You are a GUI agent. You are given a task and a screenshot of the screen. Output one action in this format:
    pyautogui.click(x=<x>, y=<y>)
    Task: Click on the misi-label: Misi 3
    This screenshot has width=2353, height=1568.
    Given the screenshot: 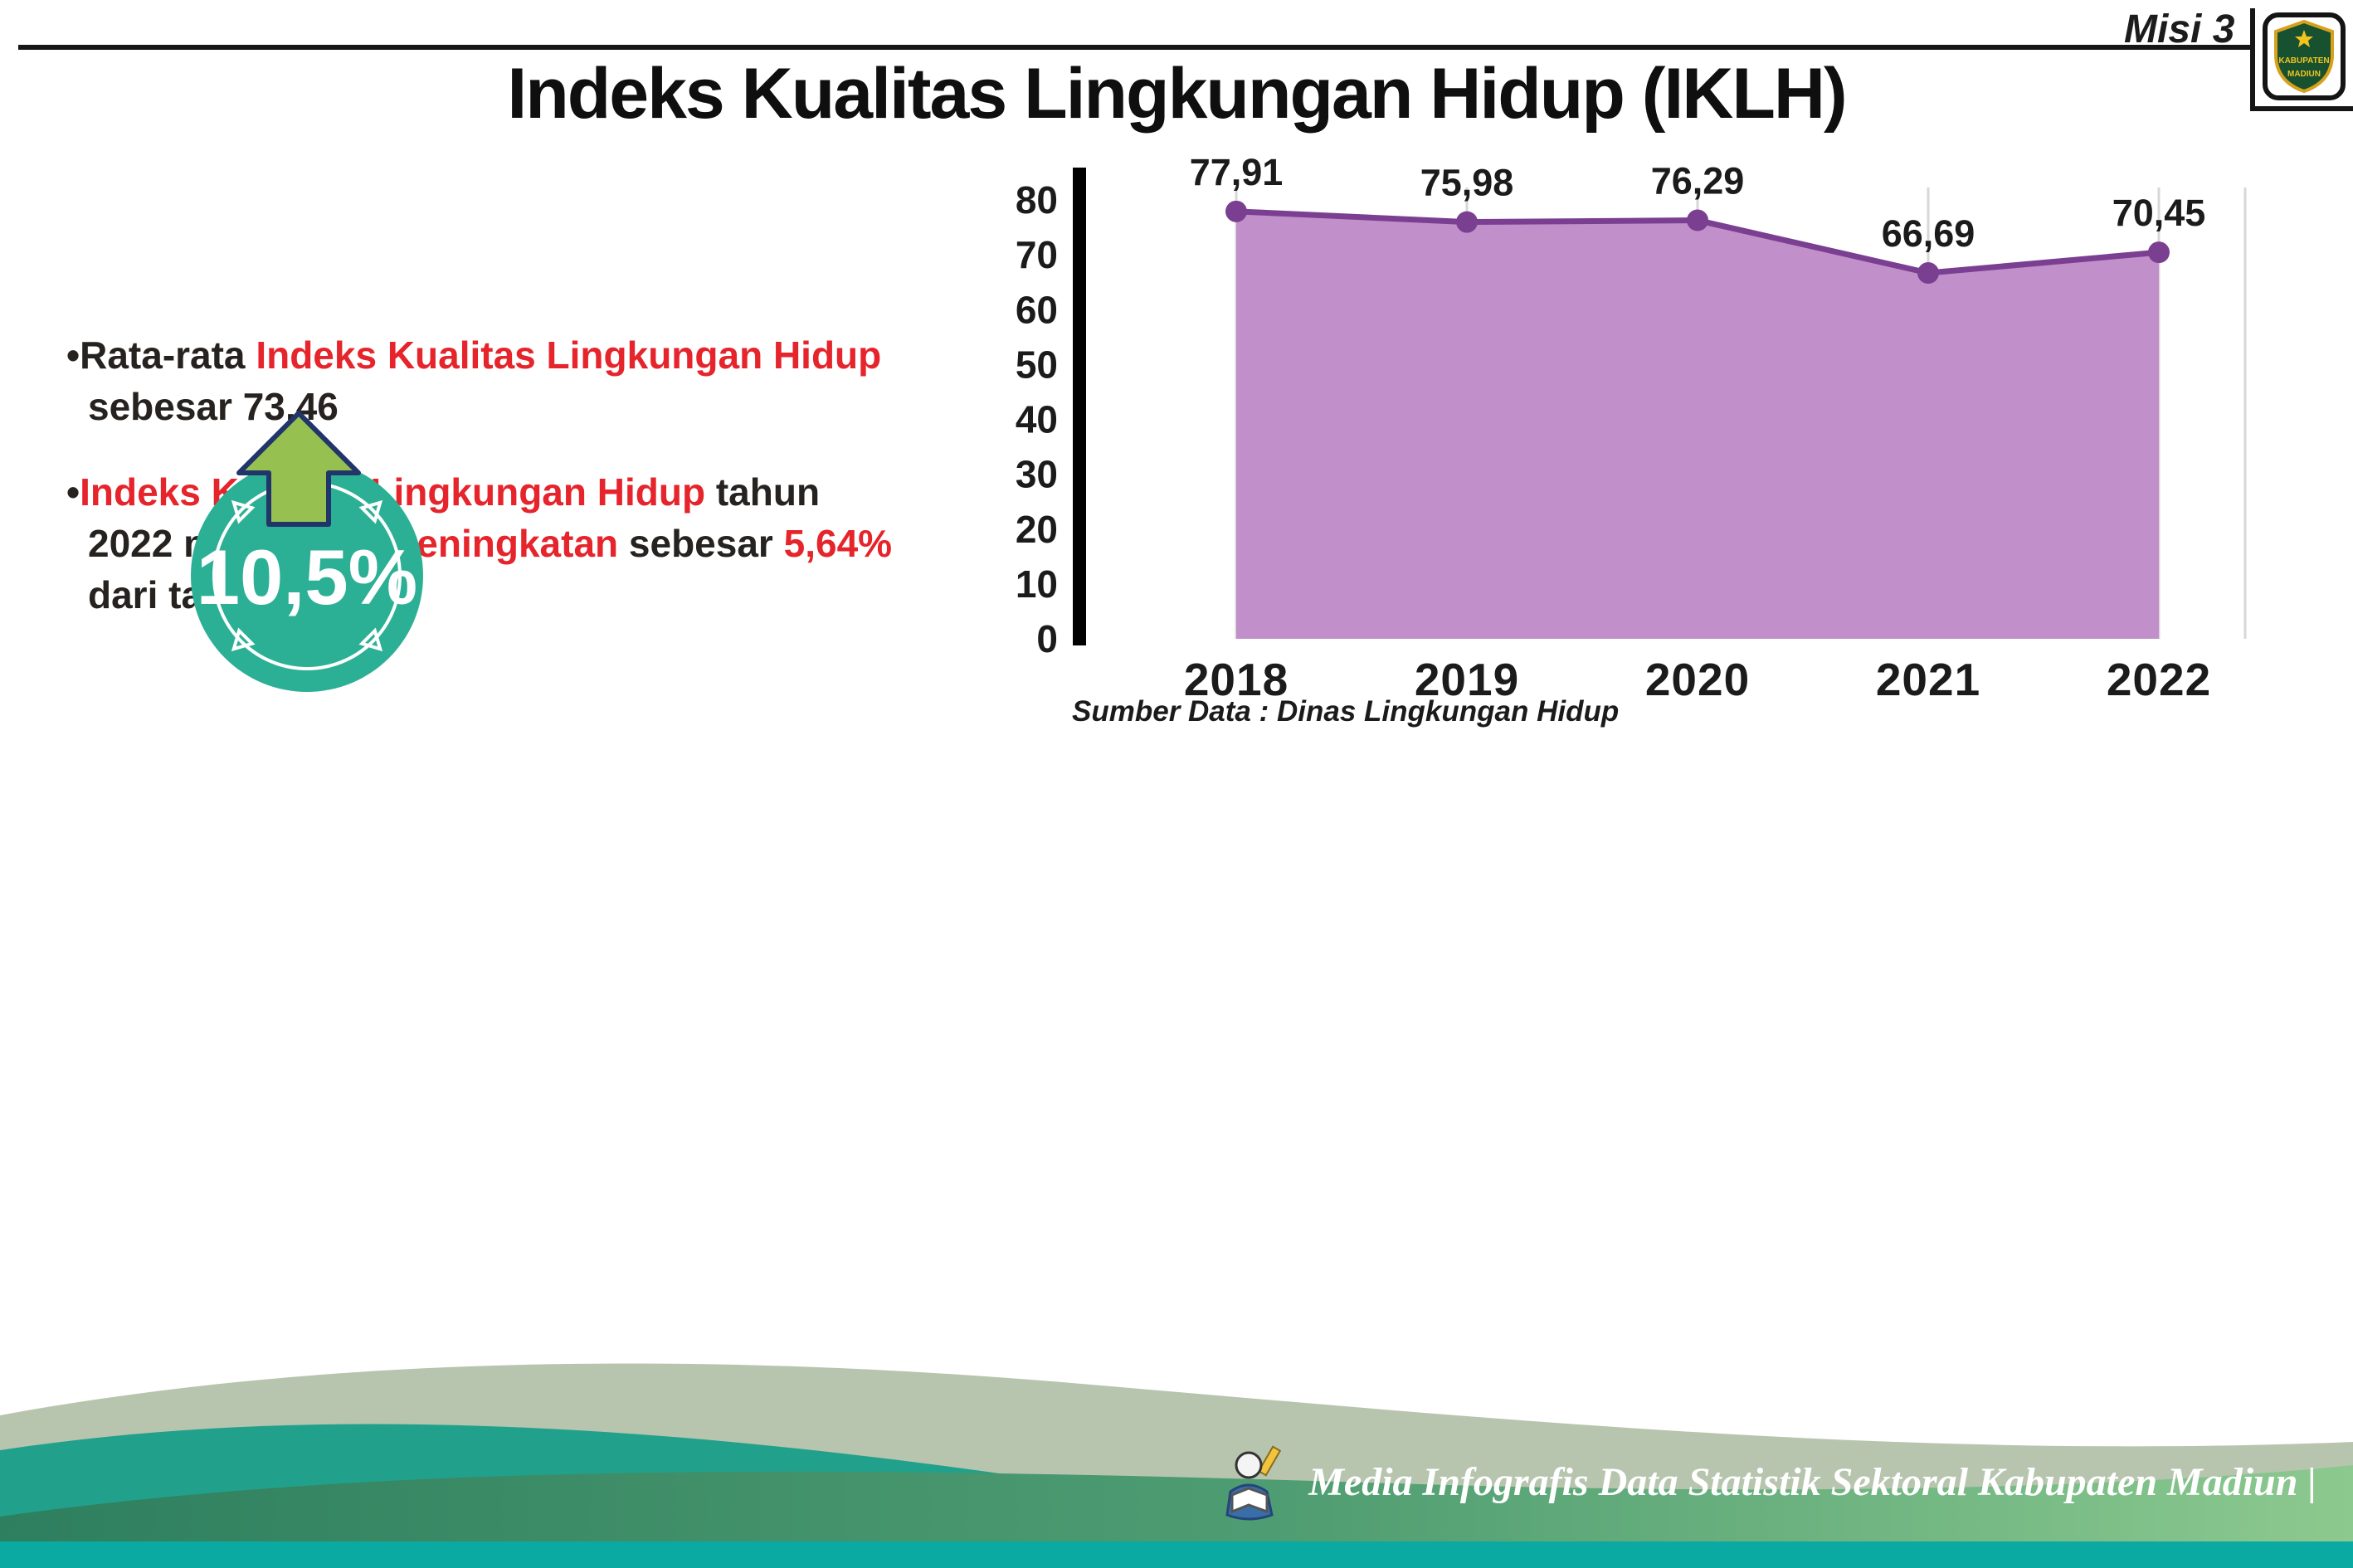 What is the action you would take?
    pyautogui.click(x=2179, y=29)
    